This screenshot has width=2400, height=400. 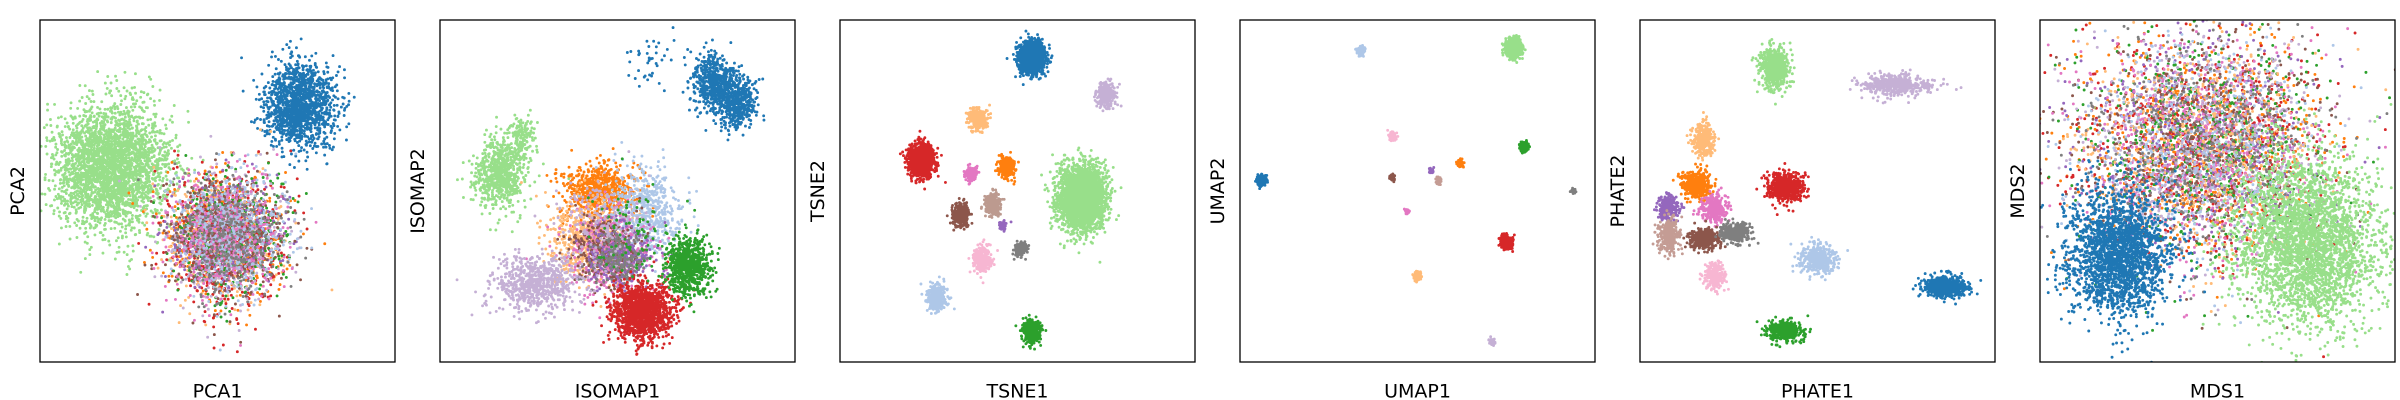 What do you see at coordinates (1417, 390) in the screenshot?
I see `x-axis-label: UMAP1` at bounding box center [1417, 390].